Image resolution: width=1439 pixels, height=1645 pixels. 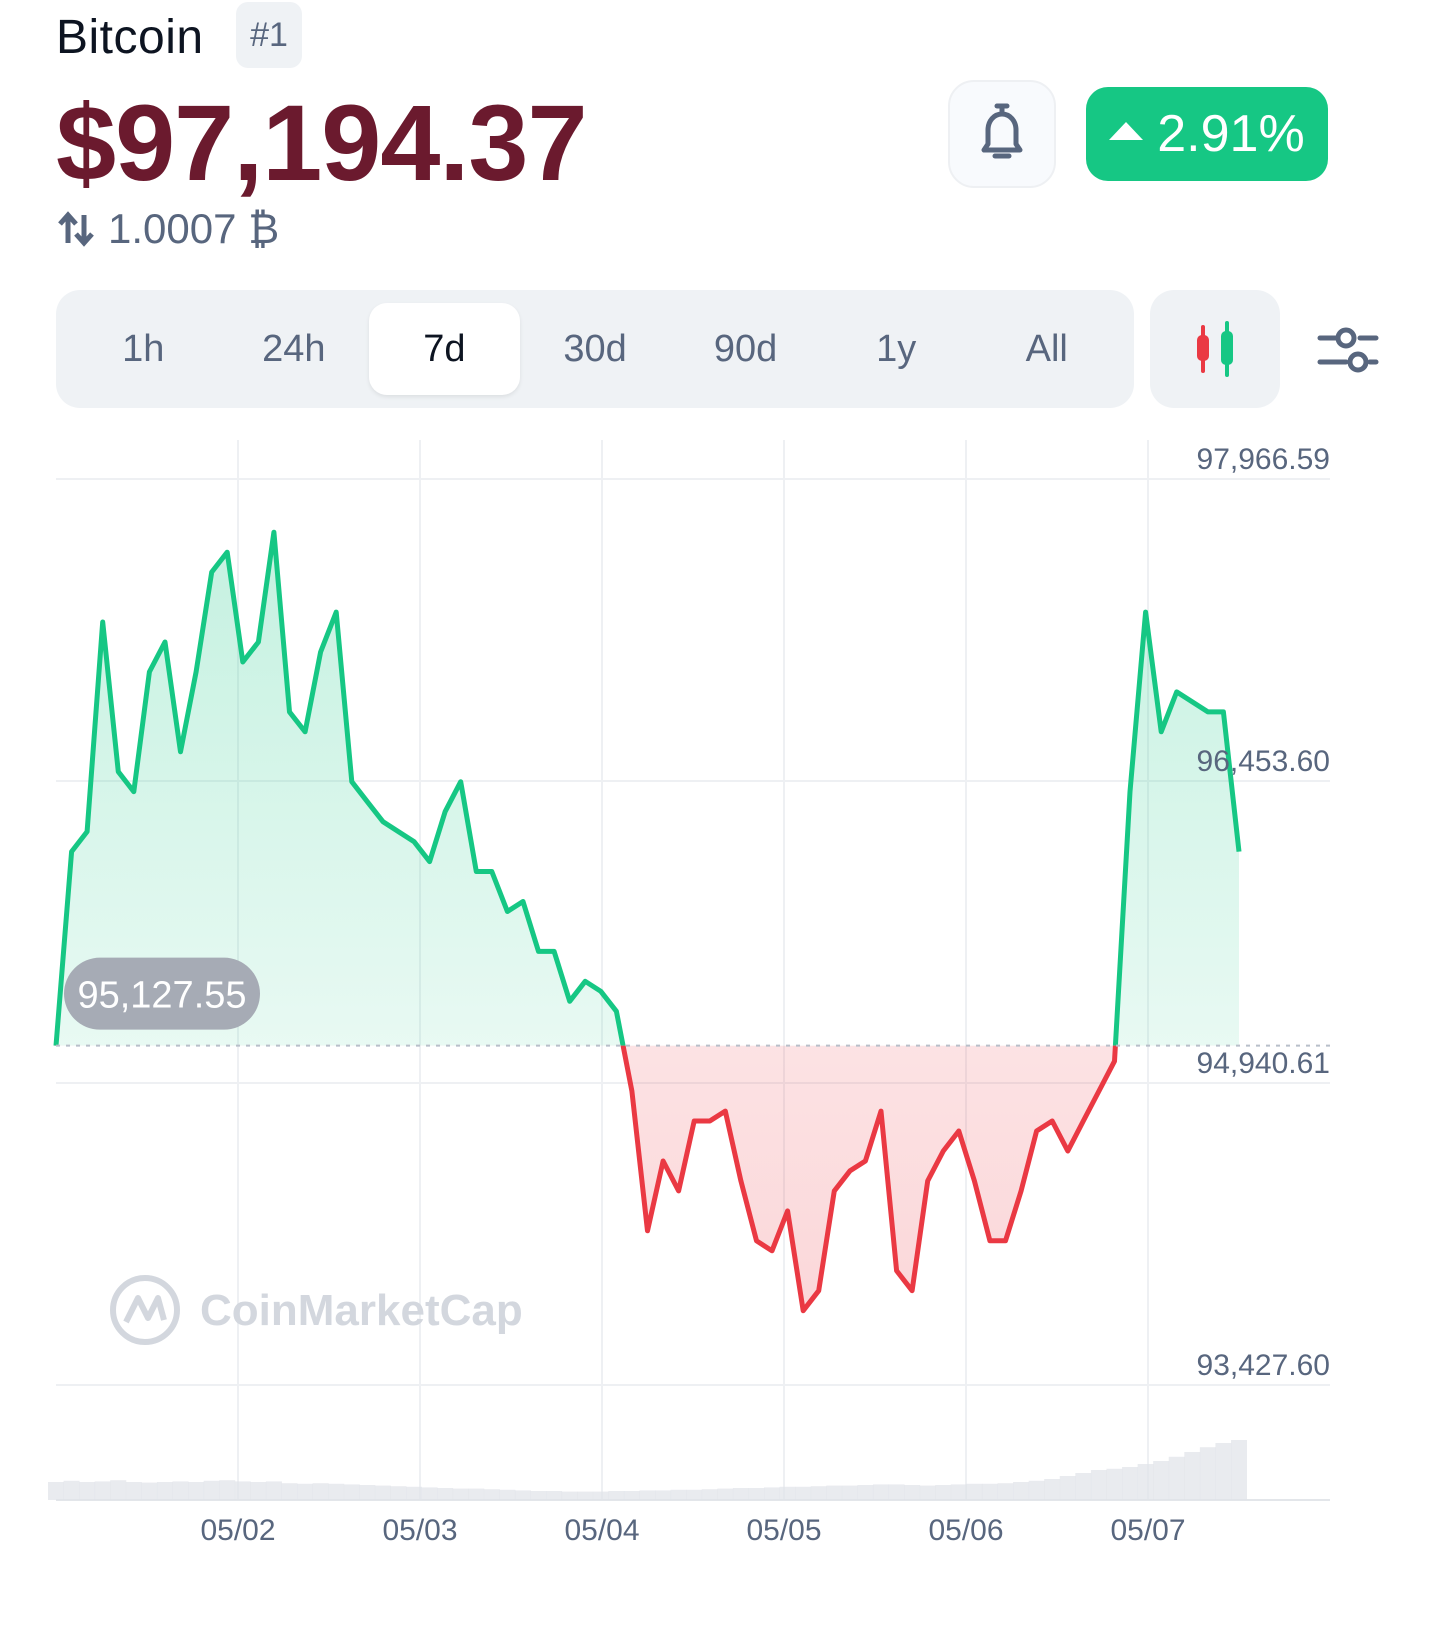 I want to click on x-tick-label-3: 05/05, so click(x=783, y=1530).